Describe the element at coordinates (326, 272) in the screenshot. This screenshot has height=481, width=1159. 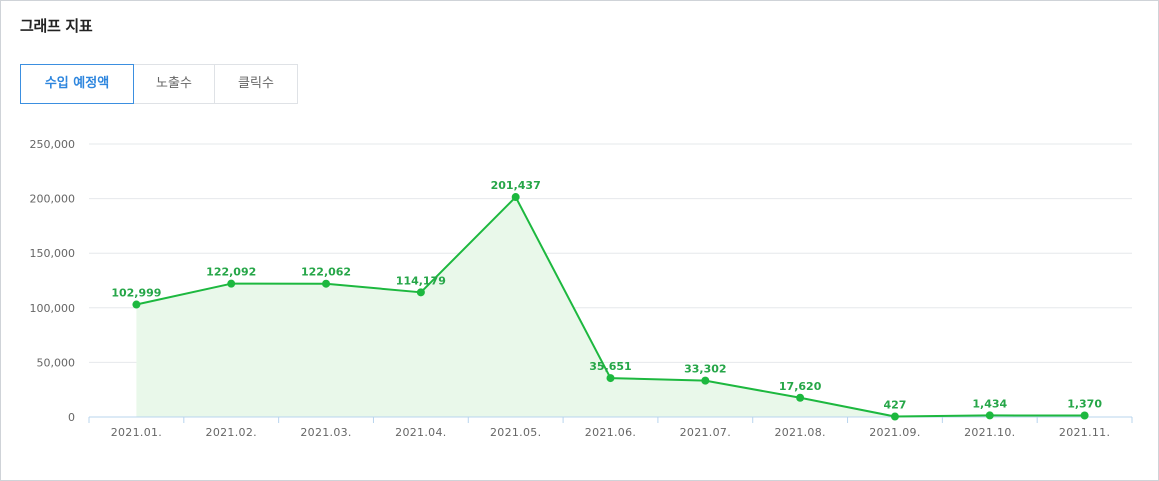
I see `data-label: 122,062` at that location.